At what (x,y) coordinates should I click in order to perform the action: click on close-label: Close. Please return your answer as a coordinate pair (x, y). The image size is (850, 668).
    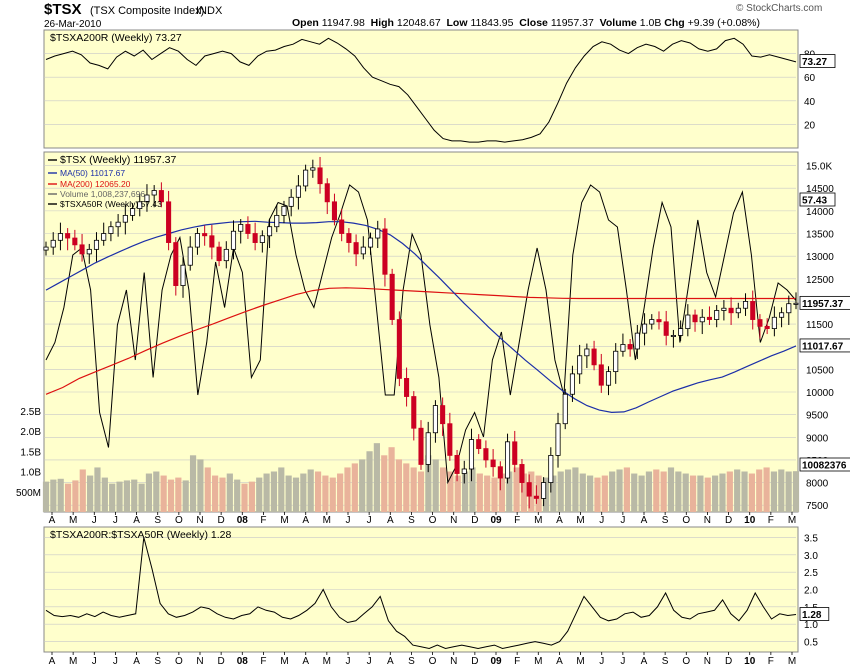
    Looking at the image, I should click on (533, 23).